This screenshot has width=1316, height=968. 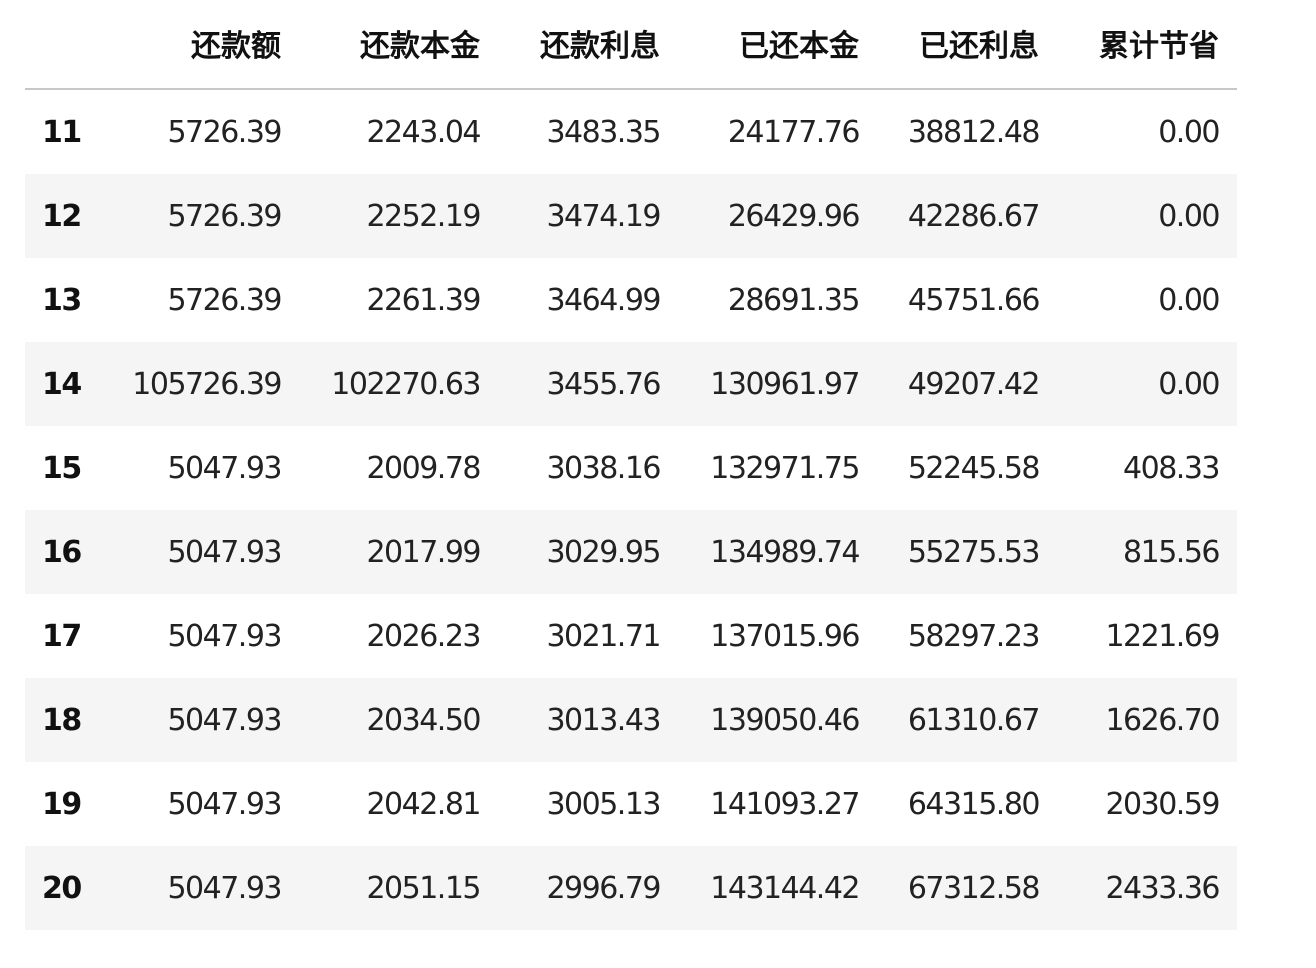 I want to click on table-cell: 3029.95, so click(x=603, y=552).